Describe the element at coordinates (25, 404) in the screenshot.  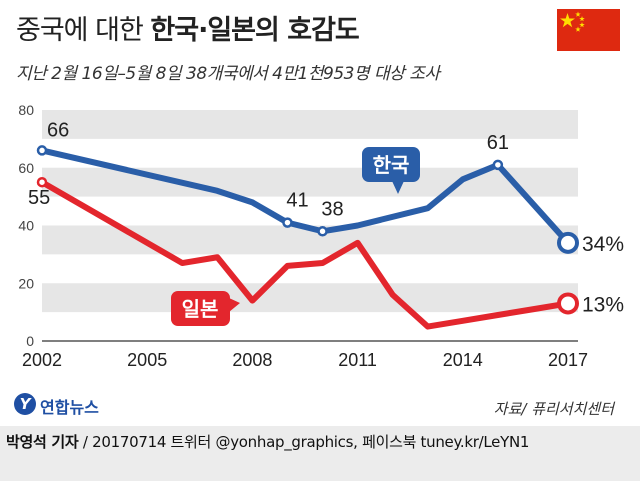
I see `yonhap-logo-icon: Y` at that location.